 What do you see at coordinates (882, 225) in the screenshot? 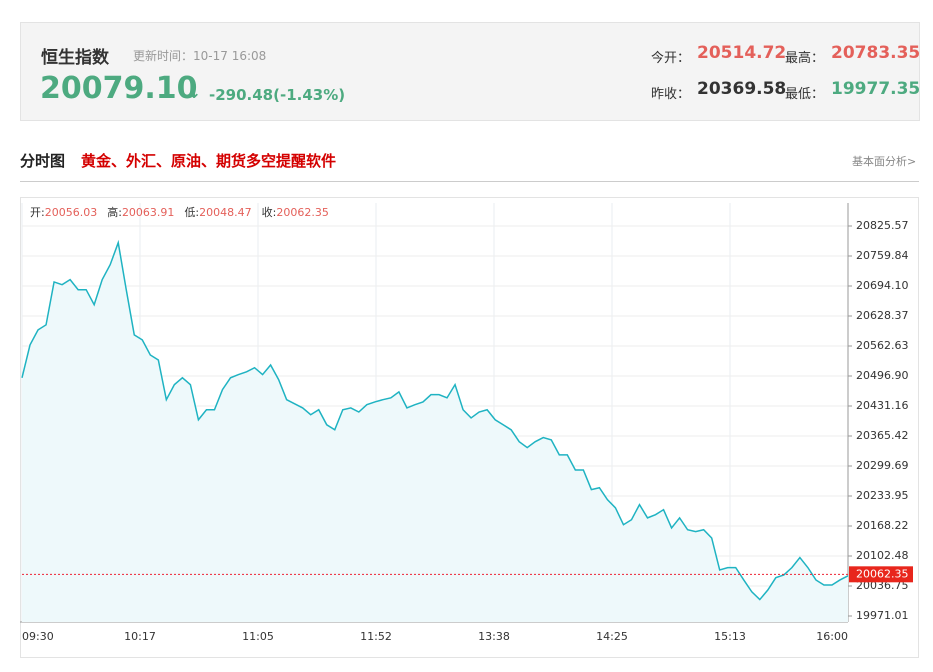
I see `y-tick-label: 20825.57` at bounding box center [882, 225].